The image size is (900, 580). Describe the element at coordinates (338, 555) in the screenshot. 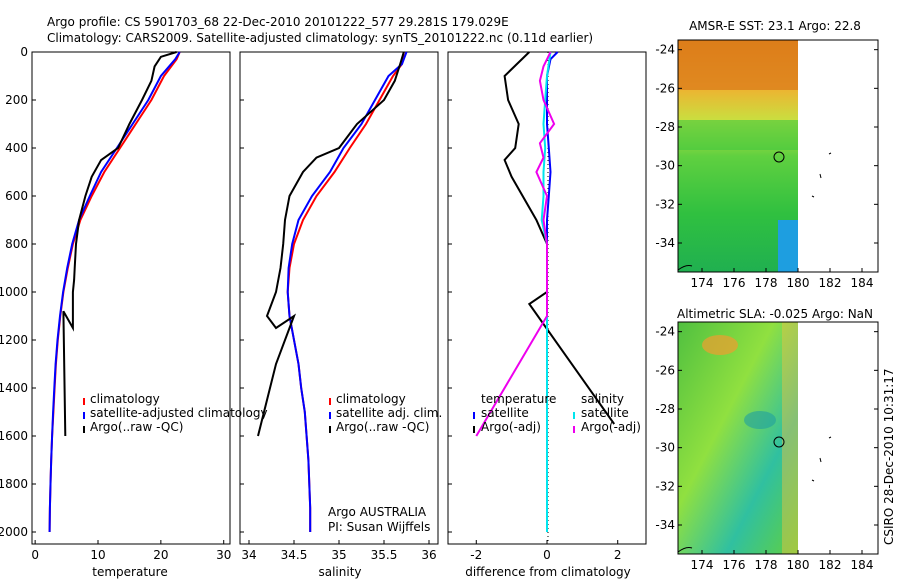

I see `x-tick-label: 35` at that location.